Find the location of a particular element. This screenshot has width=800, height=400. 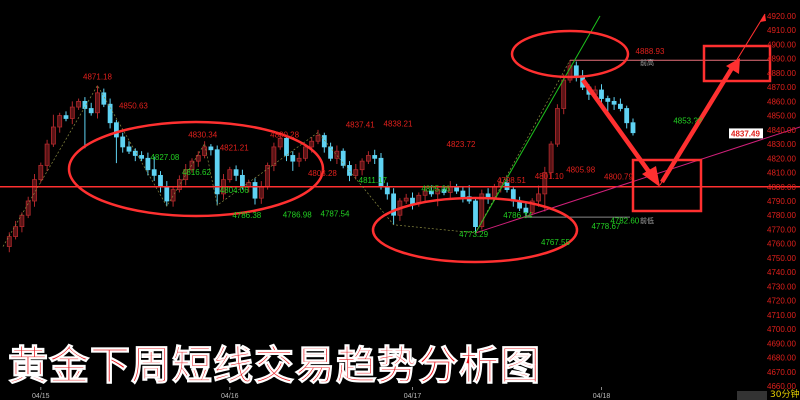

timeframe-box is located at coordinates (752, 395).